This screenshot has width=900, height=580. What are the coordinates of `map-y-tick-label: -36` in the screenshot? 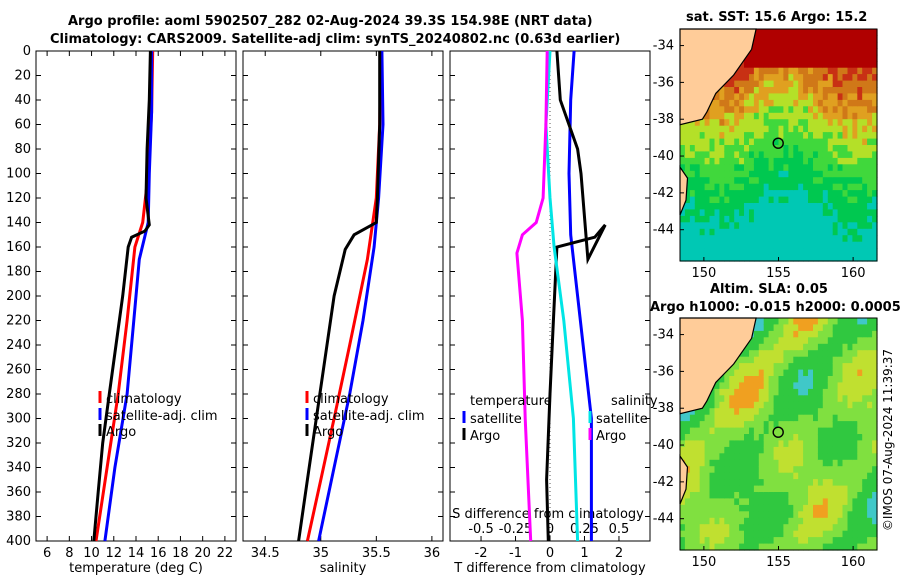 It's located at (663, 371).